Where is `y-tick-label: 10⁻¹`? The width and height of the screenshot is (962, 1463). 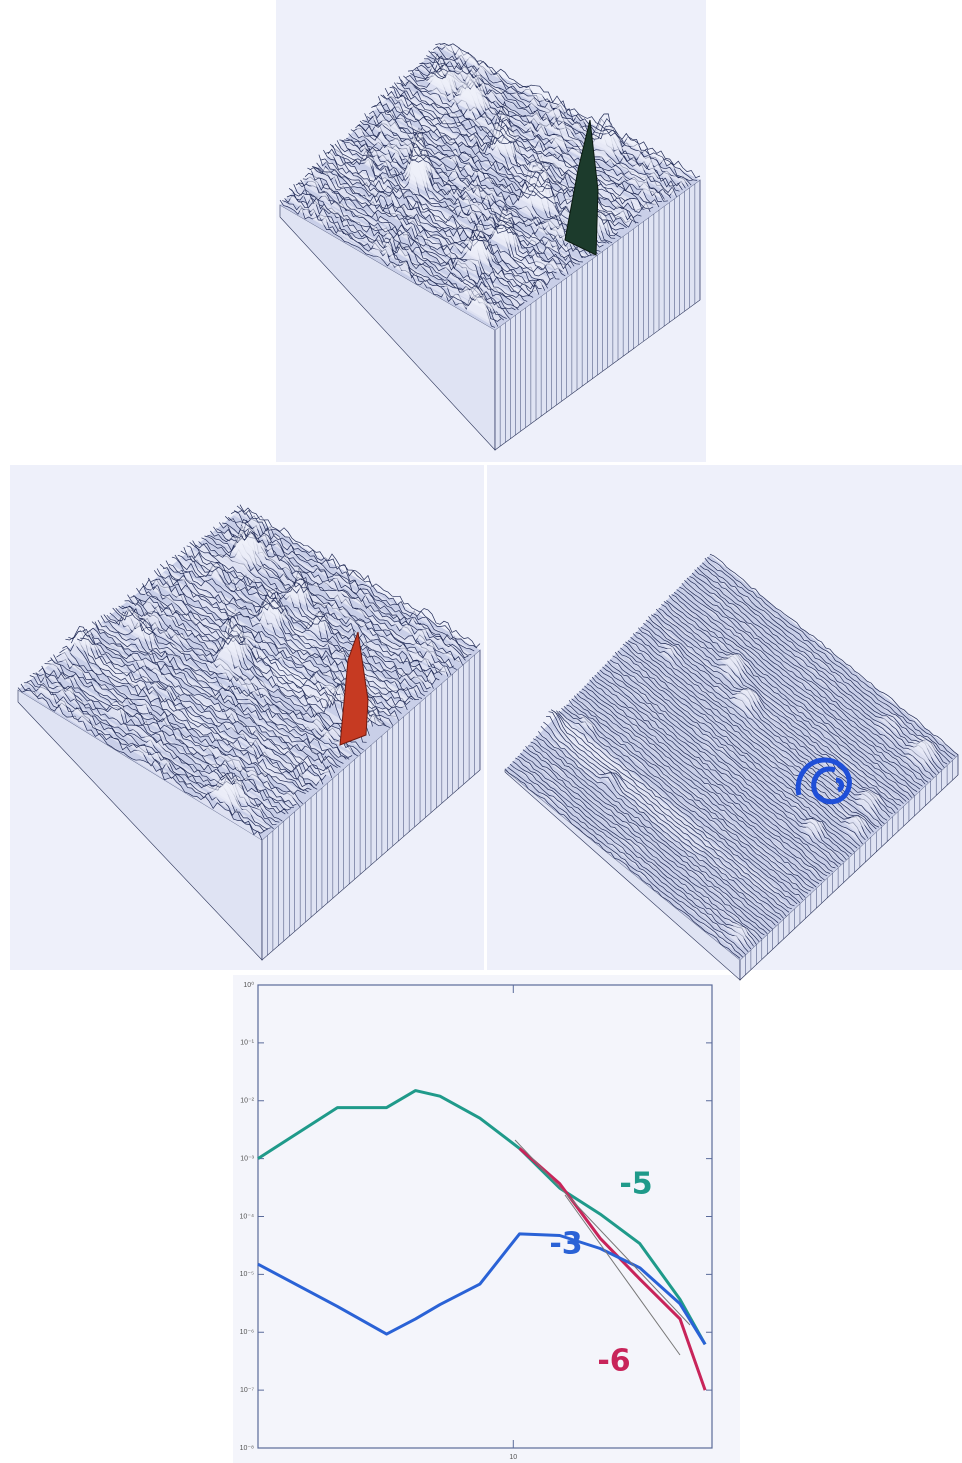 y-tick-label: 10⁻¹ is located at coordinates (247, 1043).